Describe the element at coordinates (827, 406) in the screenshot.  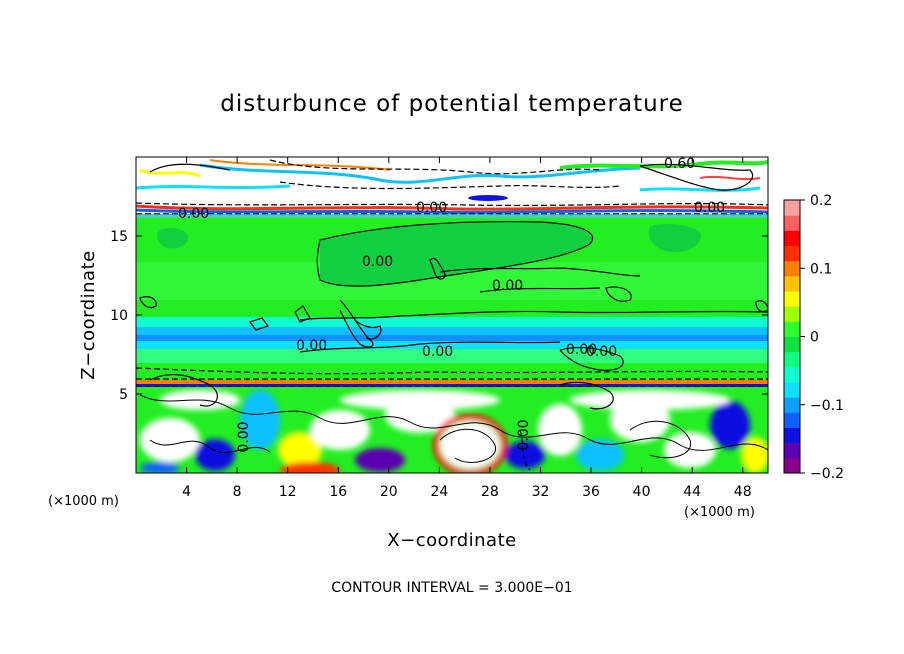
I see `colorbar-tick-label: −0.1` at that location.